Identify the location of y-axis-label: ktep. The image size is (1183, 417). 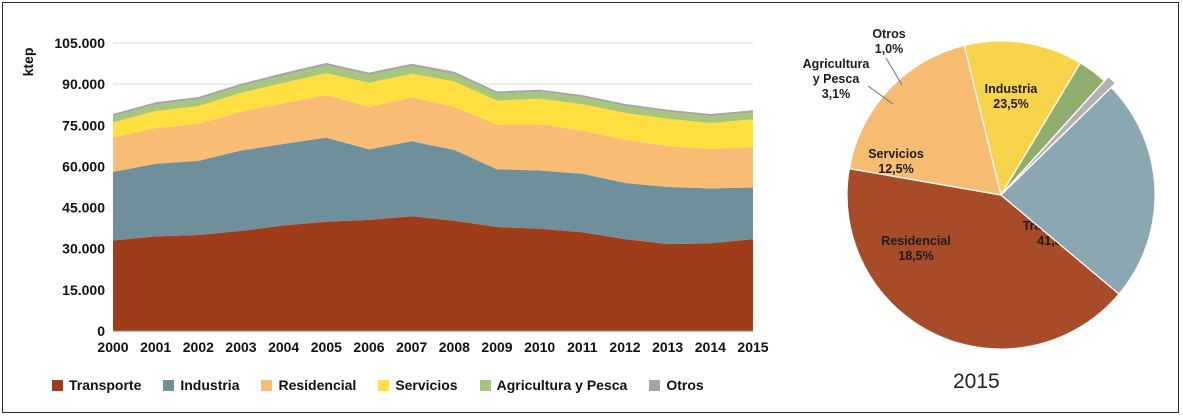
(28, 62).